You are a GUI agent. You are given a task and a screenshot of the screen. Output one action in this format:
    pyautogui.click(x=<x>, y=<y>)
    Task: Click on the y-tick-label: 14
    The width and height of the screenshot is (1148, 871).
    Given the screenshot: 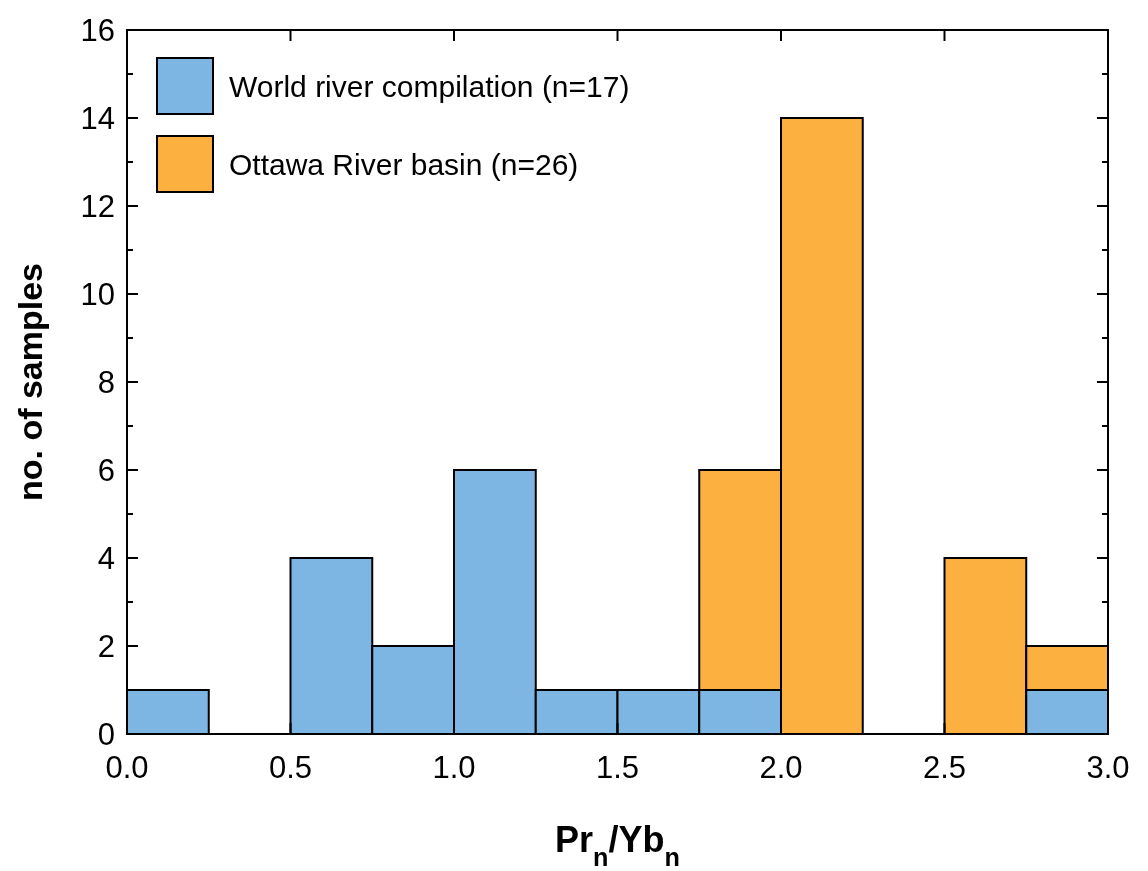 What is the action you would take?
    pyautogui.click(x=97, y=118)
    